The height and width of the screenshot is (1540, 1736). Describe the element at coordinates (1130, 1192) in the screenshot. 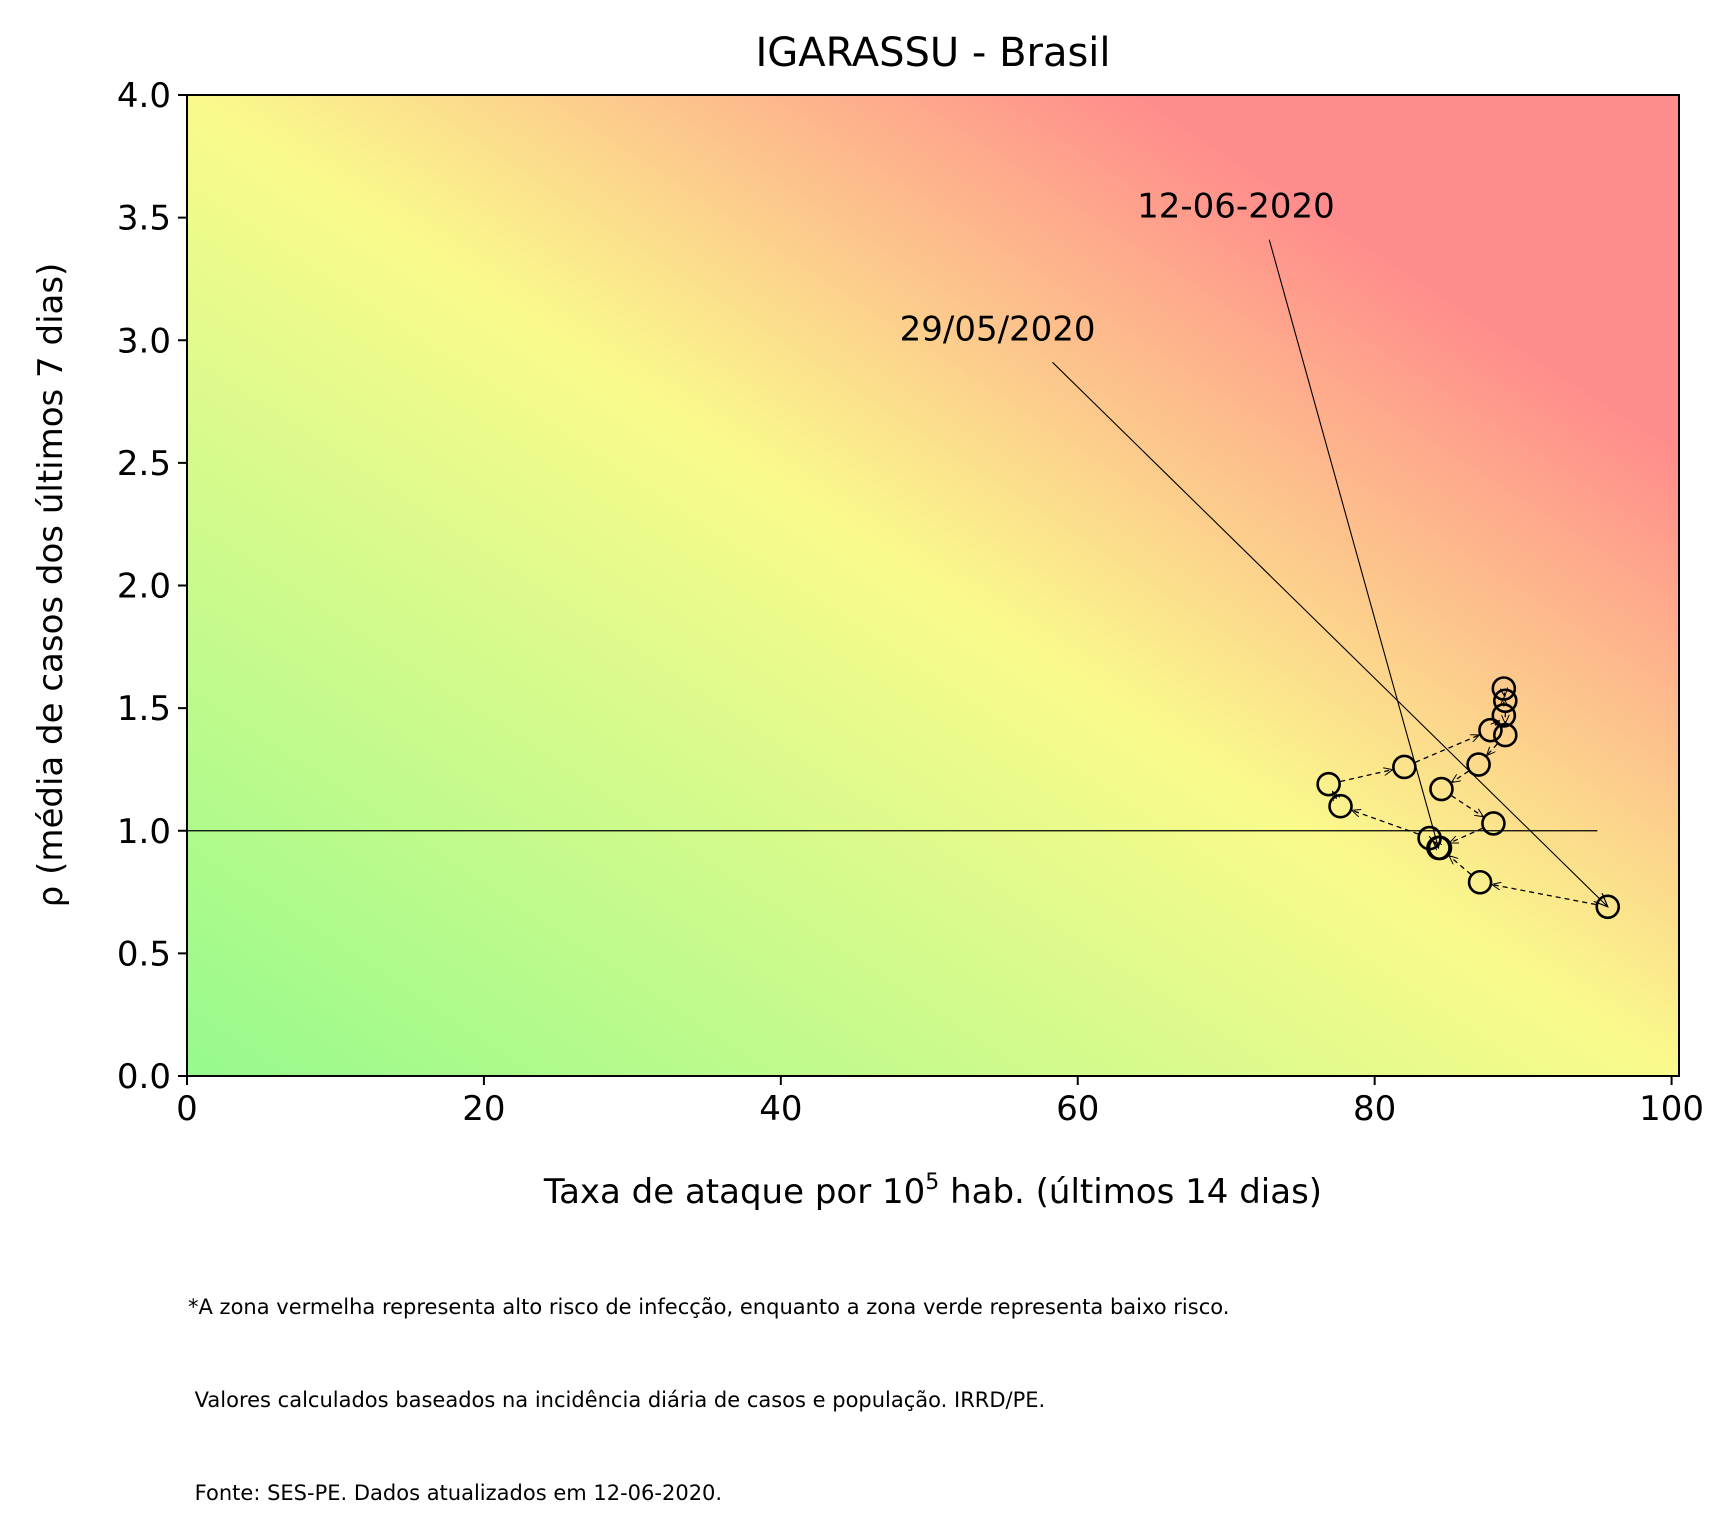

I see `x-axis-label-suffix: hab. (últimos 14 dias)` at that location.